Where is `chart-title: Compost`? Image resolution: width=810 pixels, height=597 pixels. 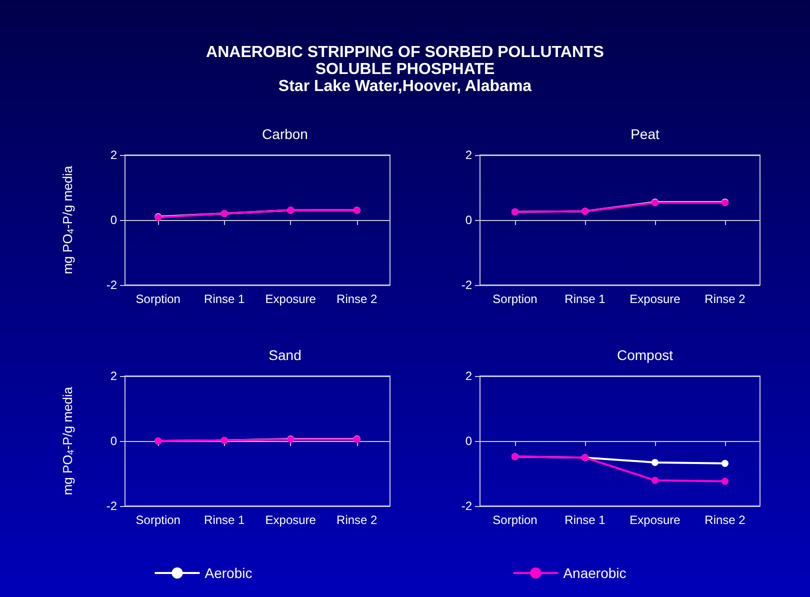 chart-title: Compost is located at coordinates (645, 355).